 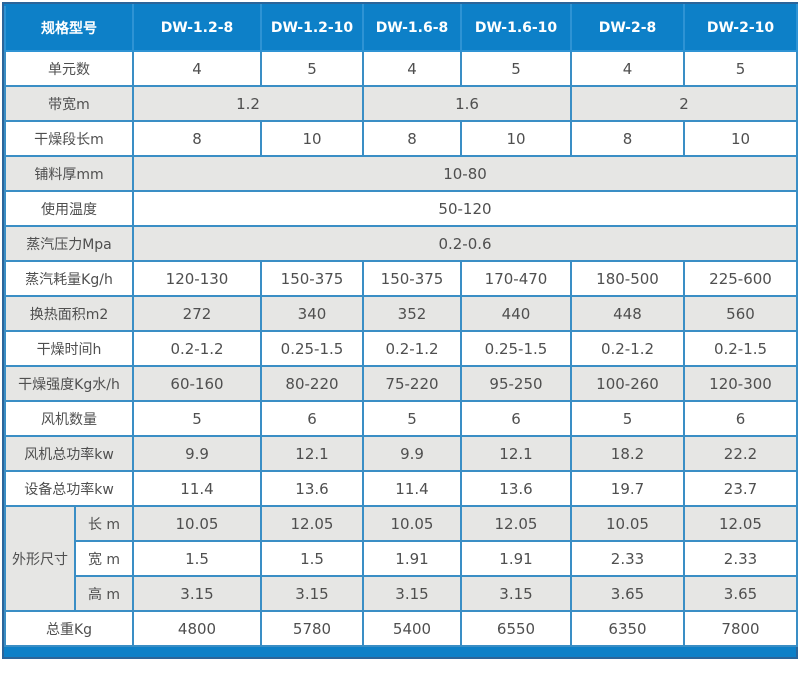 I want to click on cell-value: 5780, so click(x=312, y=628).